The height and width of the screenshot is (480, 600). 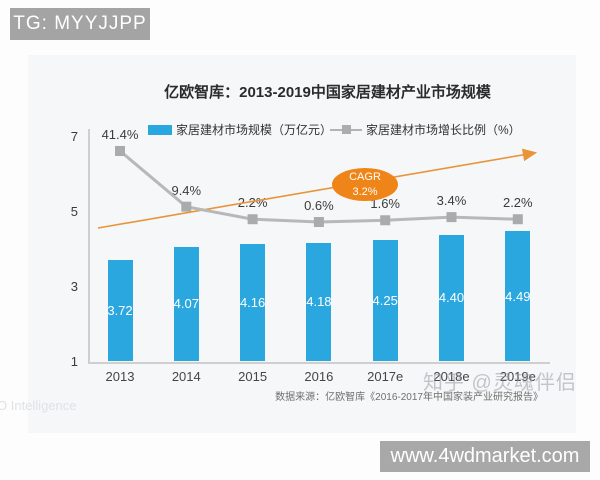 What do you see at coordinates (74, 136) in the screenshot?
I see `y-axis-tick-7: 7` at bounding box center [74, 136].